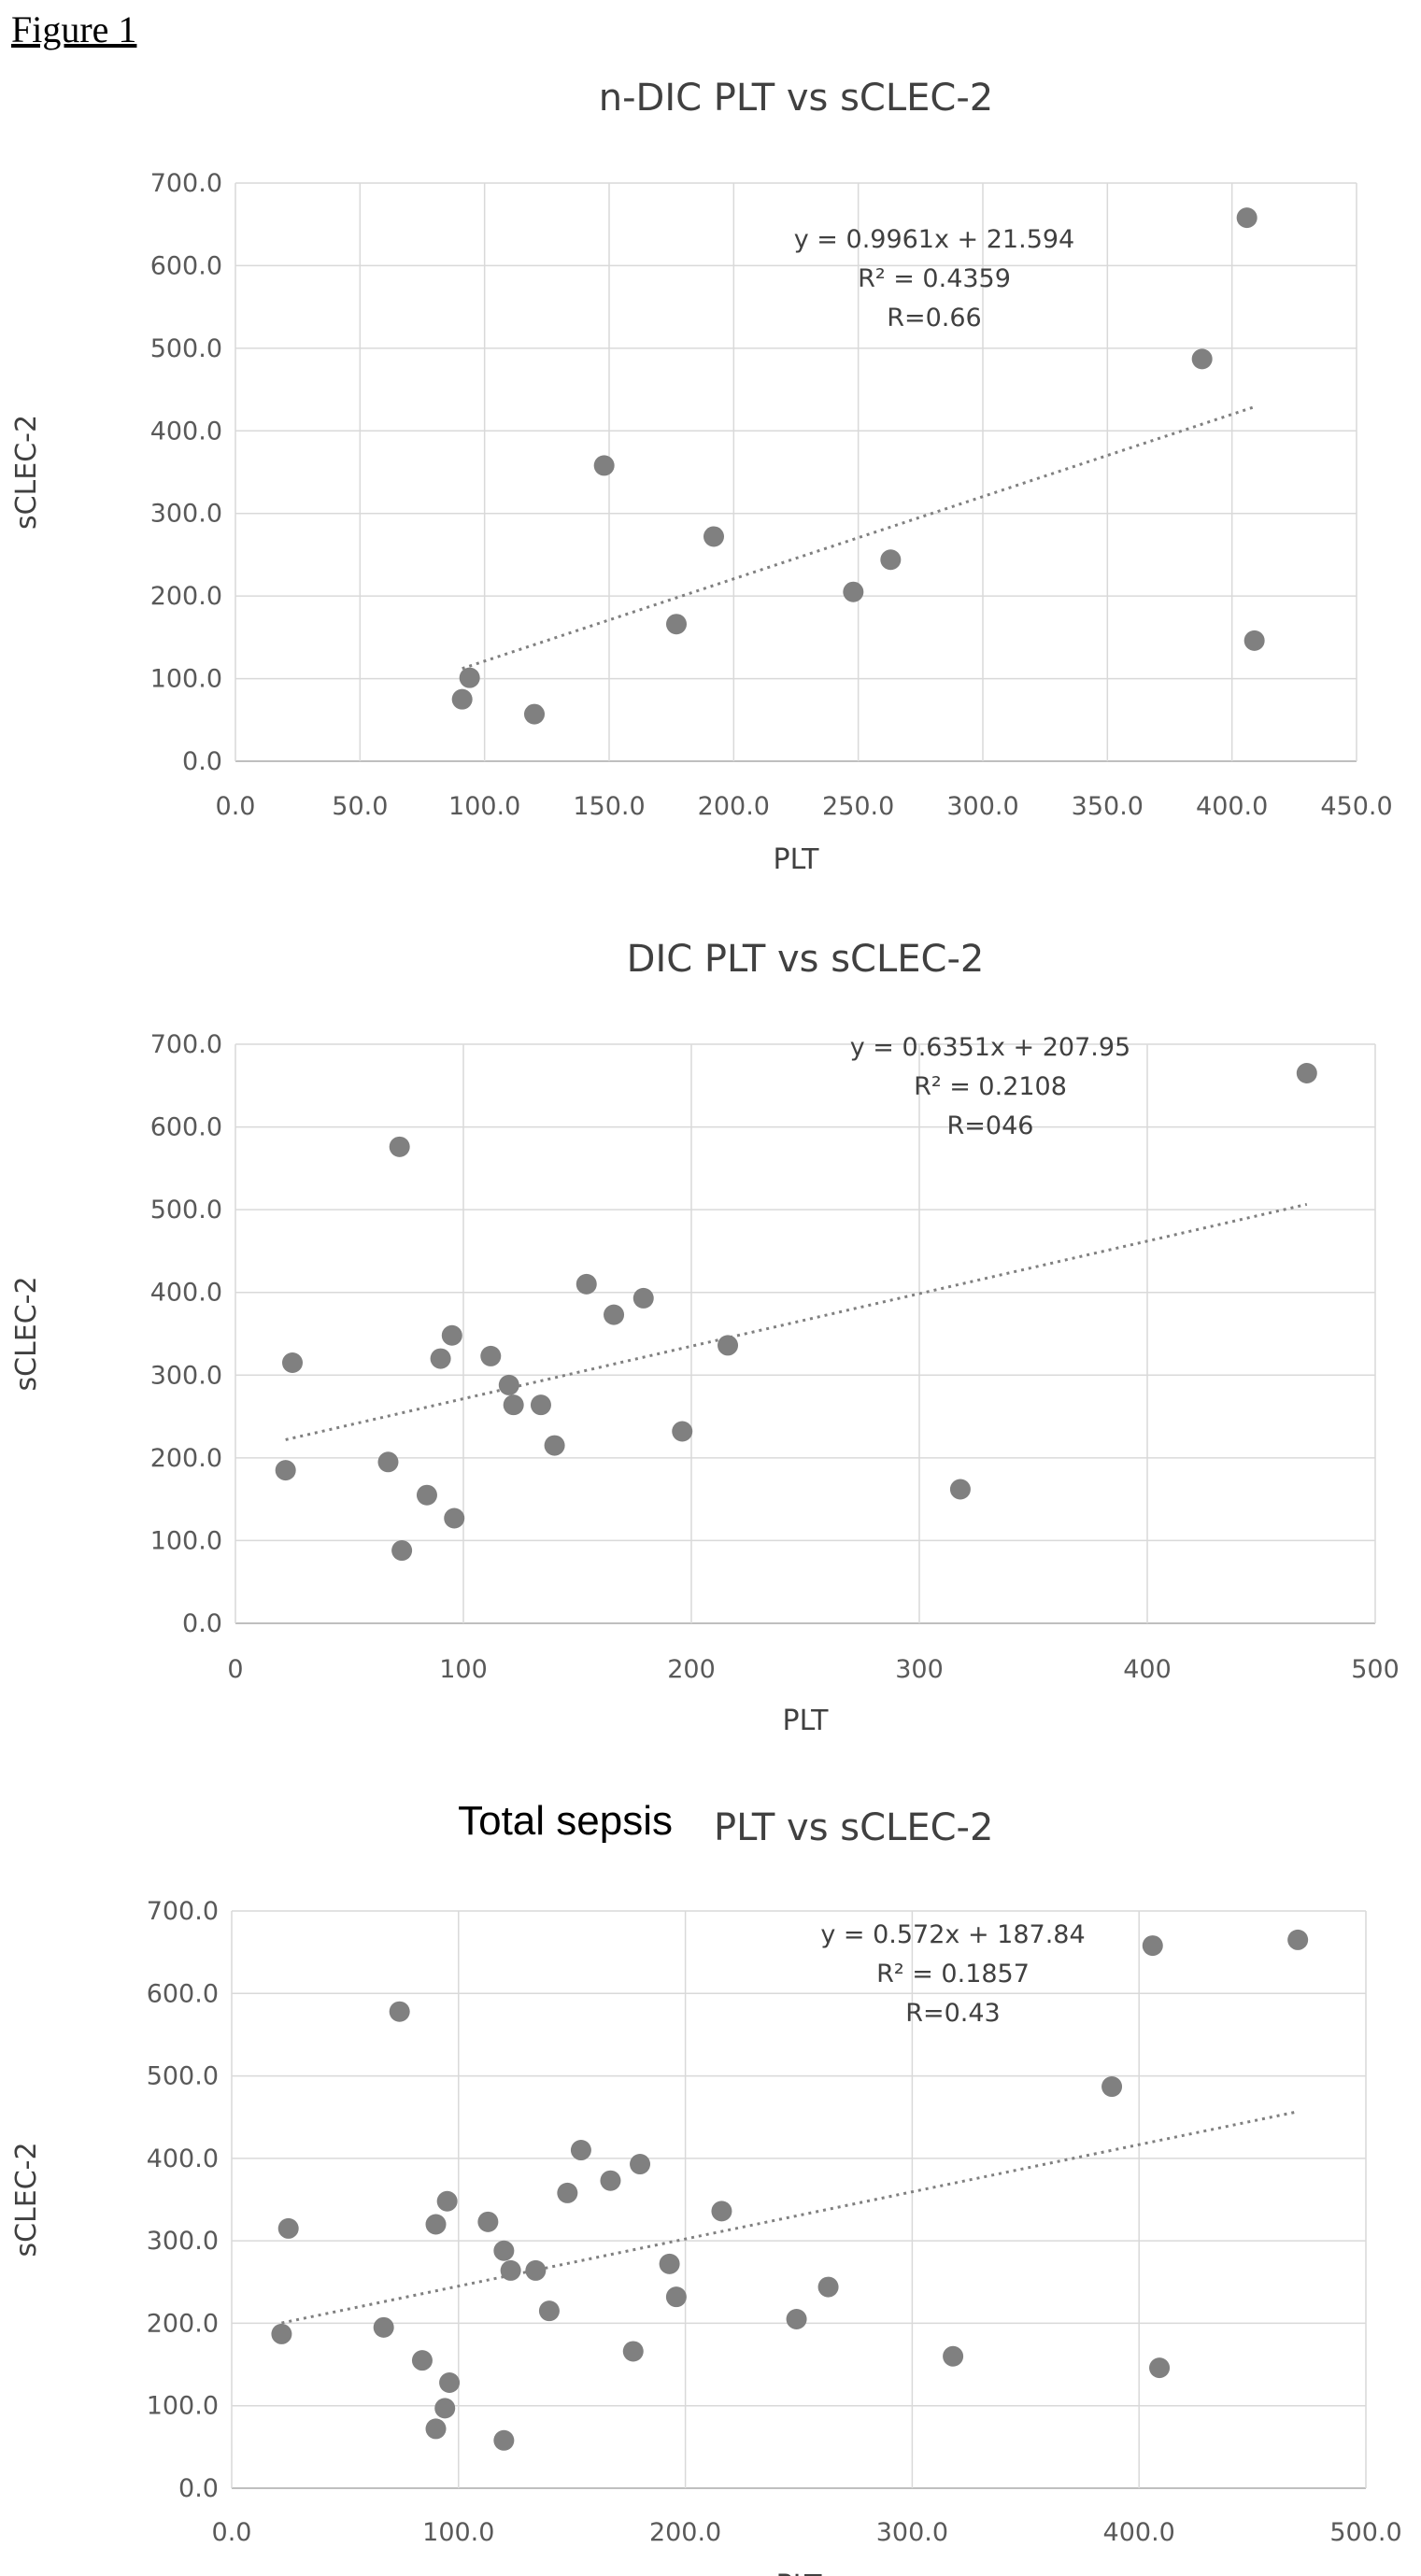 The image size is (1421, 2576). Describe the element at coordinates (1375, 1669) in the screenshot. I see `x-tick-label: 500` at that location.